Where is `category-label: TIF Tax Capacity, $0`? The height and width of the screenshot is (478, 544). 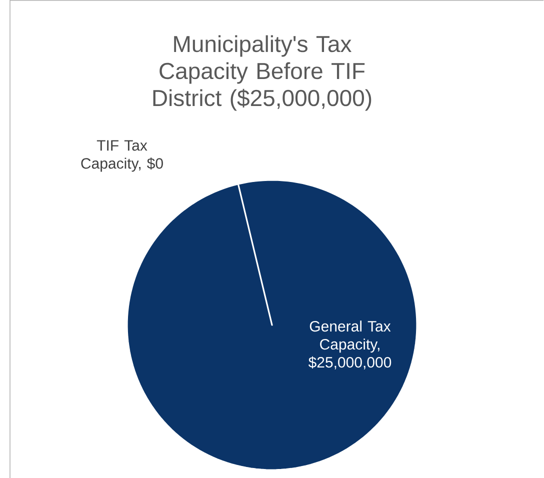 category-label: TIF Tax Capacity, $0 is located at coordinates (122, 156).